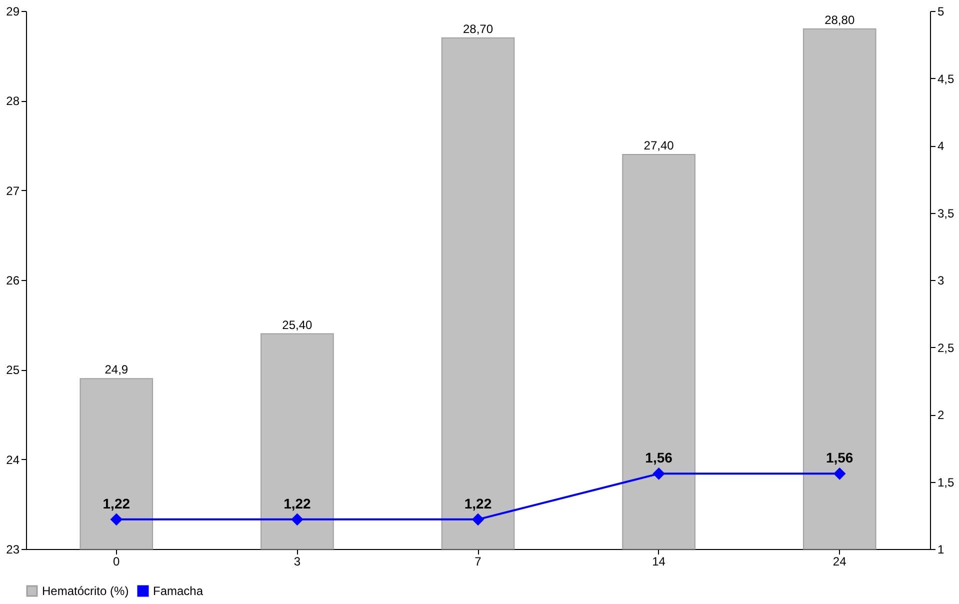  What do you see at coordinates (13, 191) in the screenshot?
I see `y-tick-label: 27` at bounding box center [13, 191].